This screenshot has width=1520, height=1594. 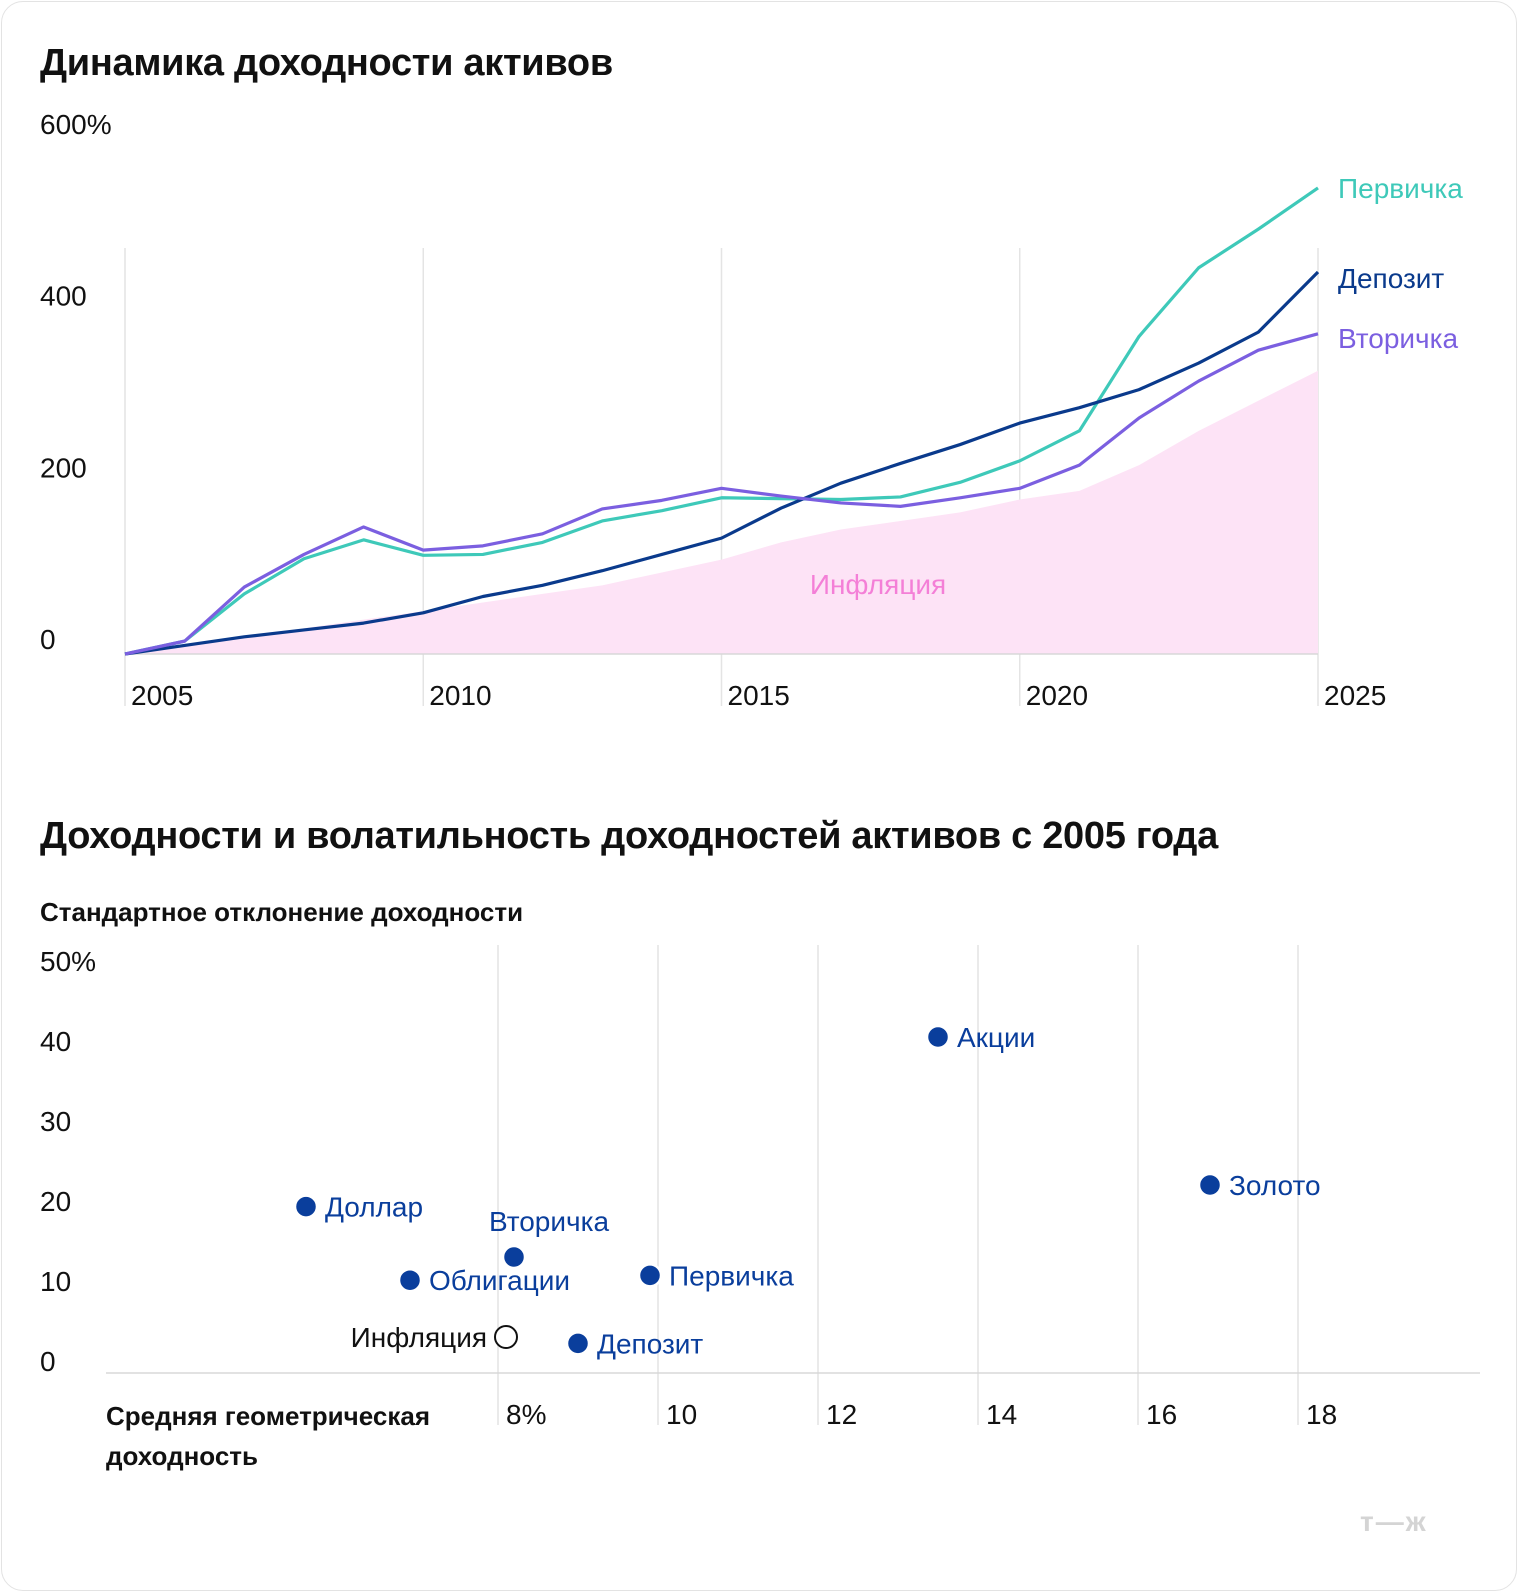 What do you see at coordinates (996, 1037) in the screenshot?
I see `scatter-point-label: Акции` at bounding box center [996, 1037].